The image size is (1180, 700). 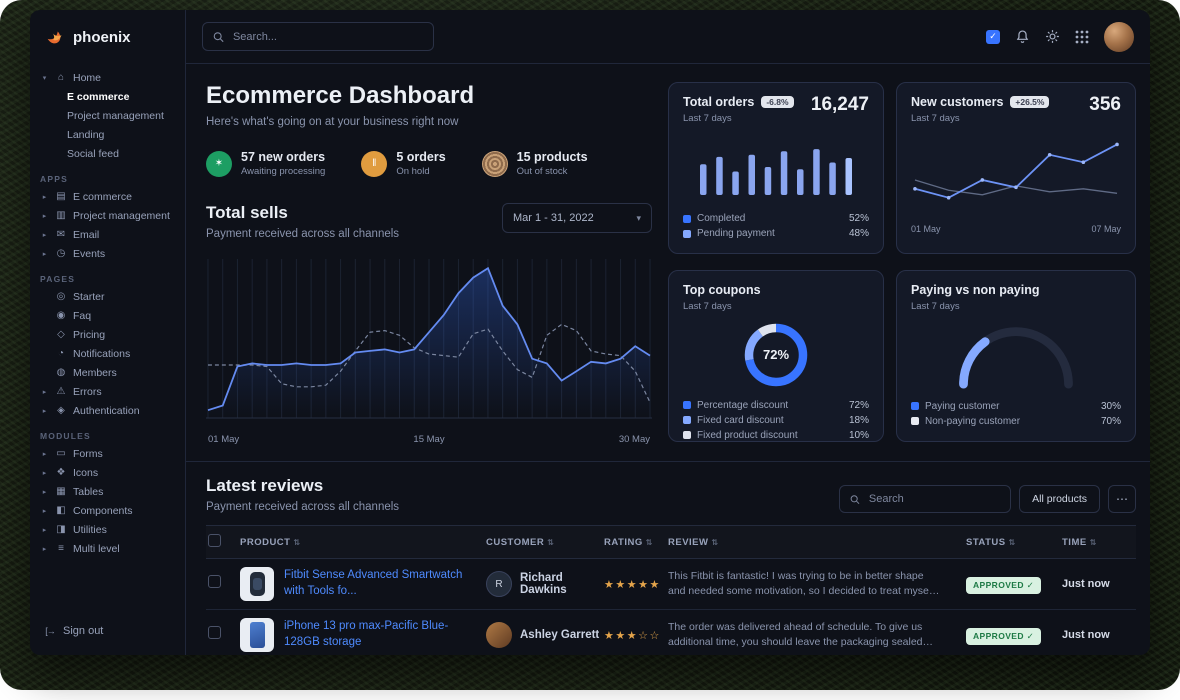 What do you see at coordinates (107, 529) in the screenshot?
I see `sidebar-item-utilities: ▸ ◨ Utilities` at bounding box center [107, 529].